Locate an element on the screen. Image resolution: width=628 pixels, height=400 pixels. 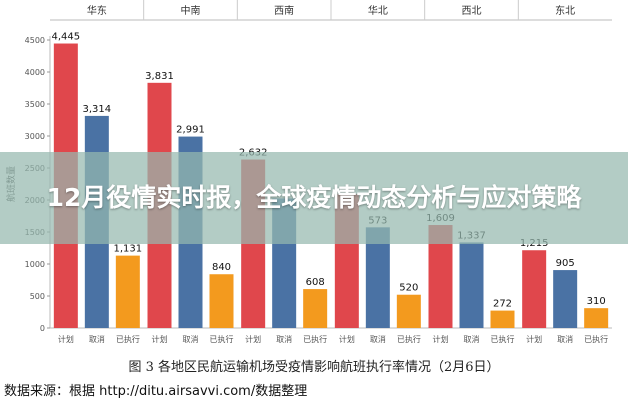
data-label: 2,991 is located at coordinates (190, 130).